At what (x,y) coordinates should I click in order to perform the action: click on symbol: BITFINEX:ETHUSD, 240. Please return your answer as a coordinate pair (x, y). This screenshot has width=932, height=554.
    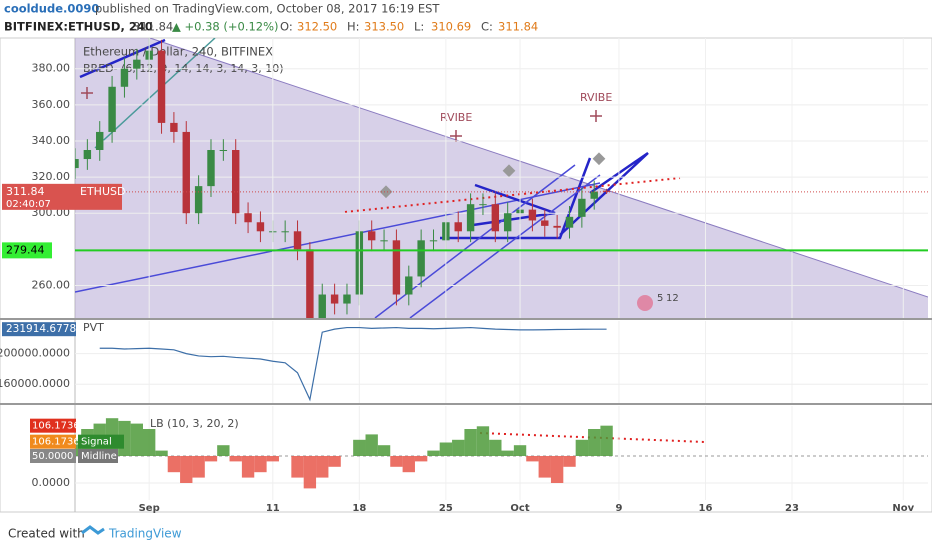
    Looking at the image, I should click on (78, 27).